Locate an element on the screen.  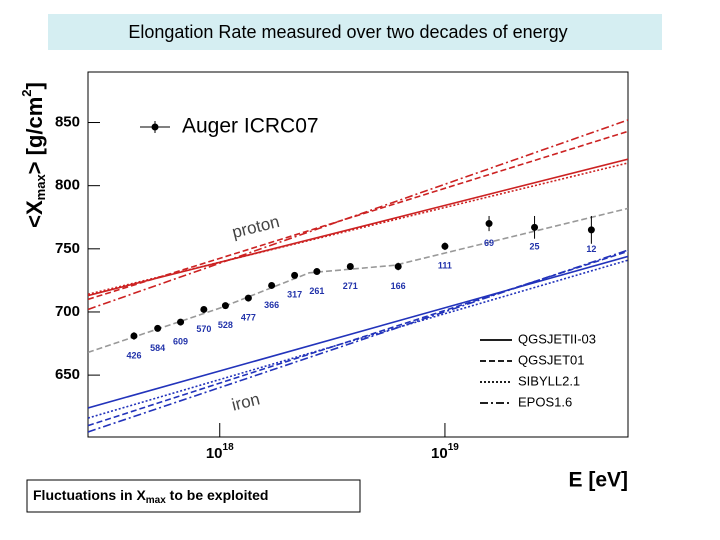
event-count: 111 is located at coordinates (445, 266).